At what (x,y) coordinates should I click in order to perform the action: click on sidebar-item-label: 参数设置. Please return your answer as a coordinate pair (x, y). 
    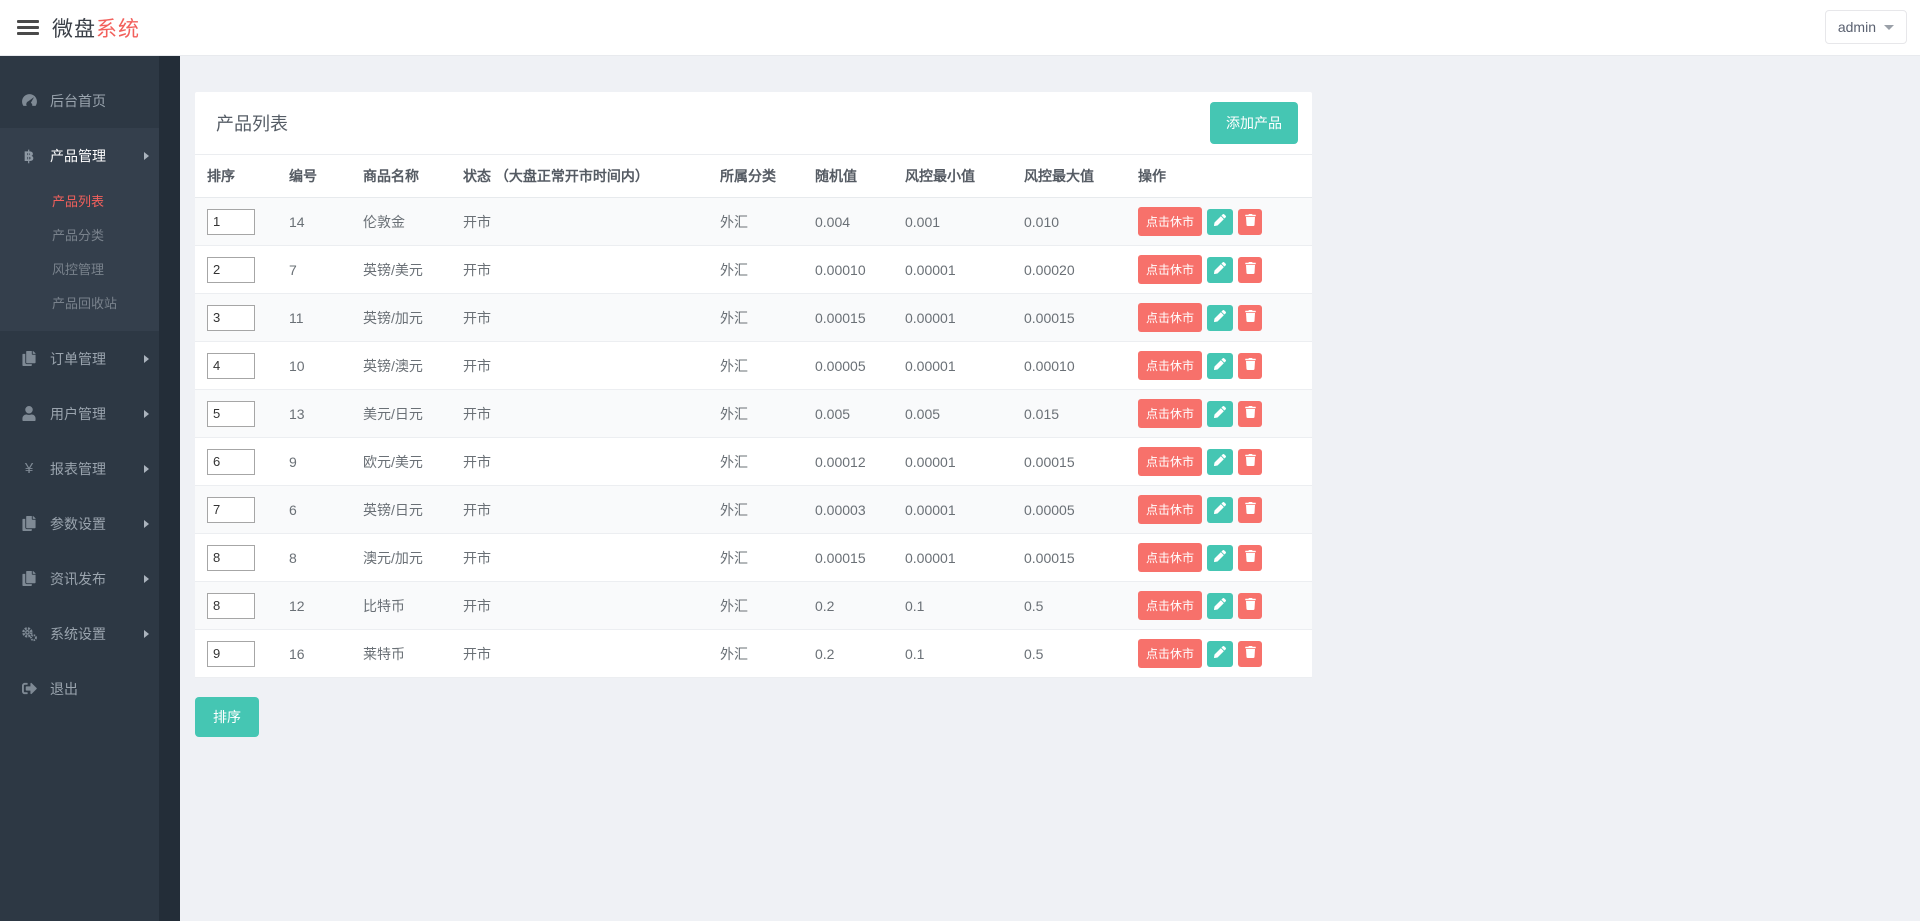
    Looking at the image, I should click on (78, 523).